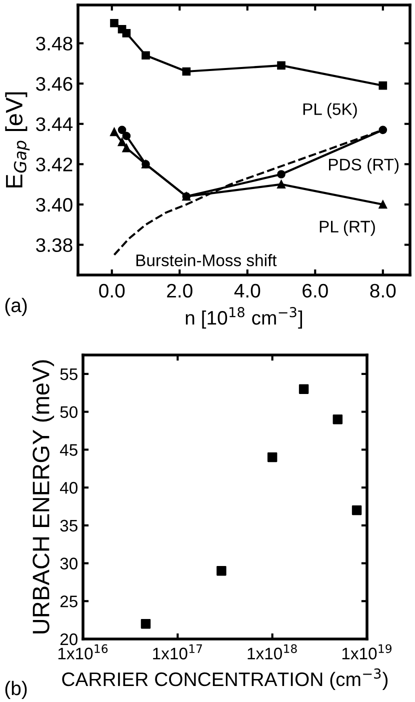 Image resolution: width=415 pixels, height=702 pixels. What do you see at coordinates (69, 374) in the screenshot?
I see `y-tick-label: 55` at bounding box center [69, 374].